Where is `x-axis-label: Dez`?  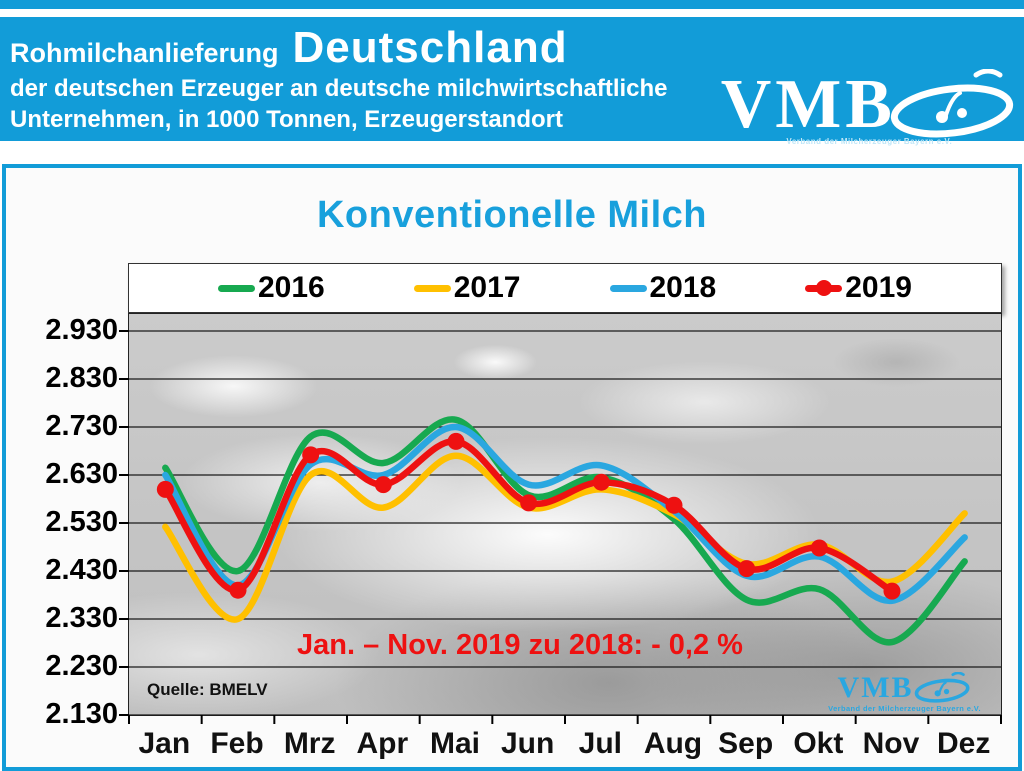
x-axis-label: Dez is located at coordinates (963, 743).